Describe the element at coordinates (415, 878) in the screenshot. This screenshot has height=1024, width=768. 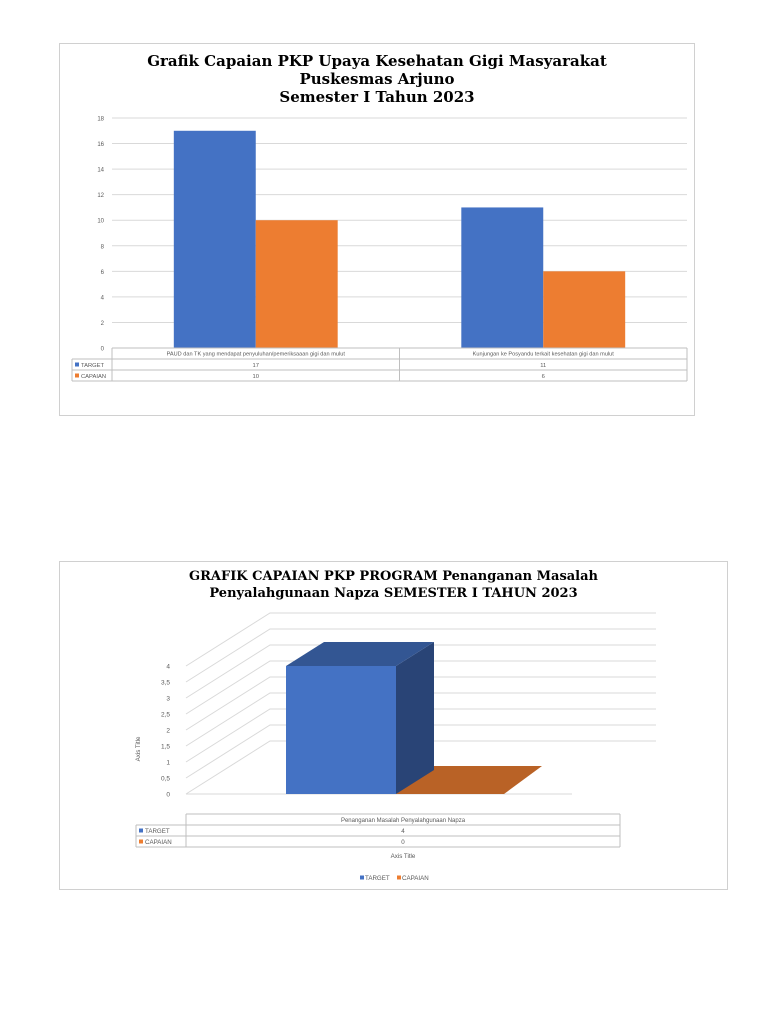
I see `legend-label: CAPAIAN` at that location.